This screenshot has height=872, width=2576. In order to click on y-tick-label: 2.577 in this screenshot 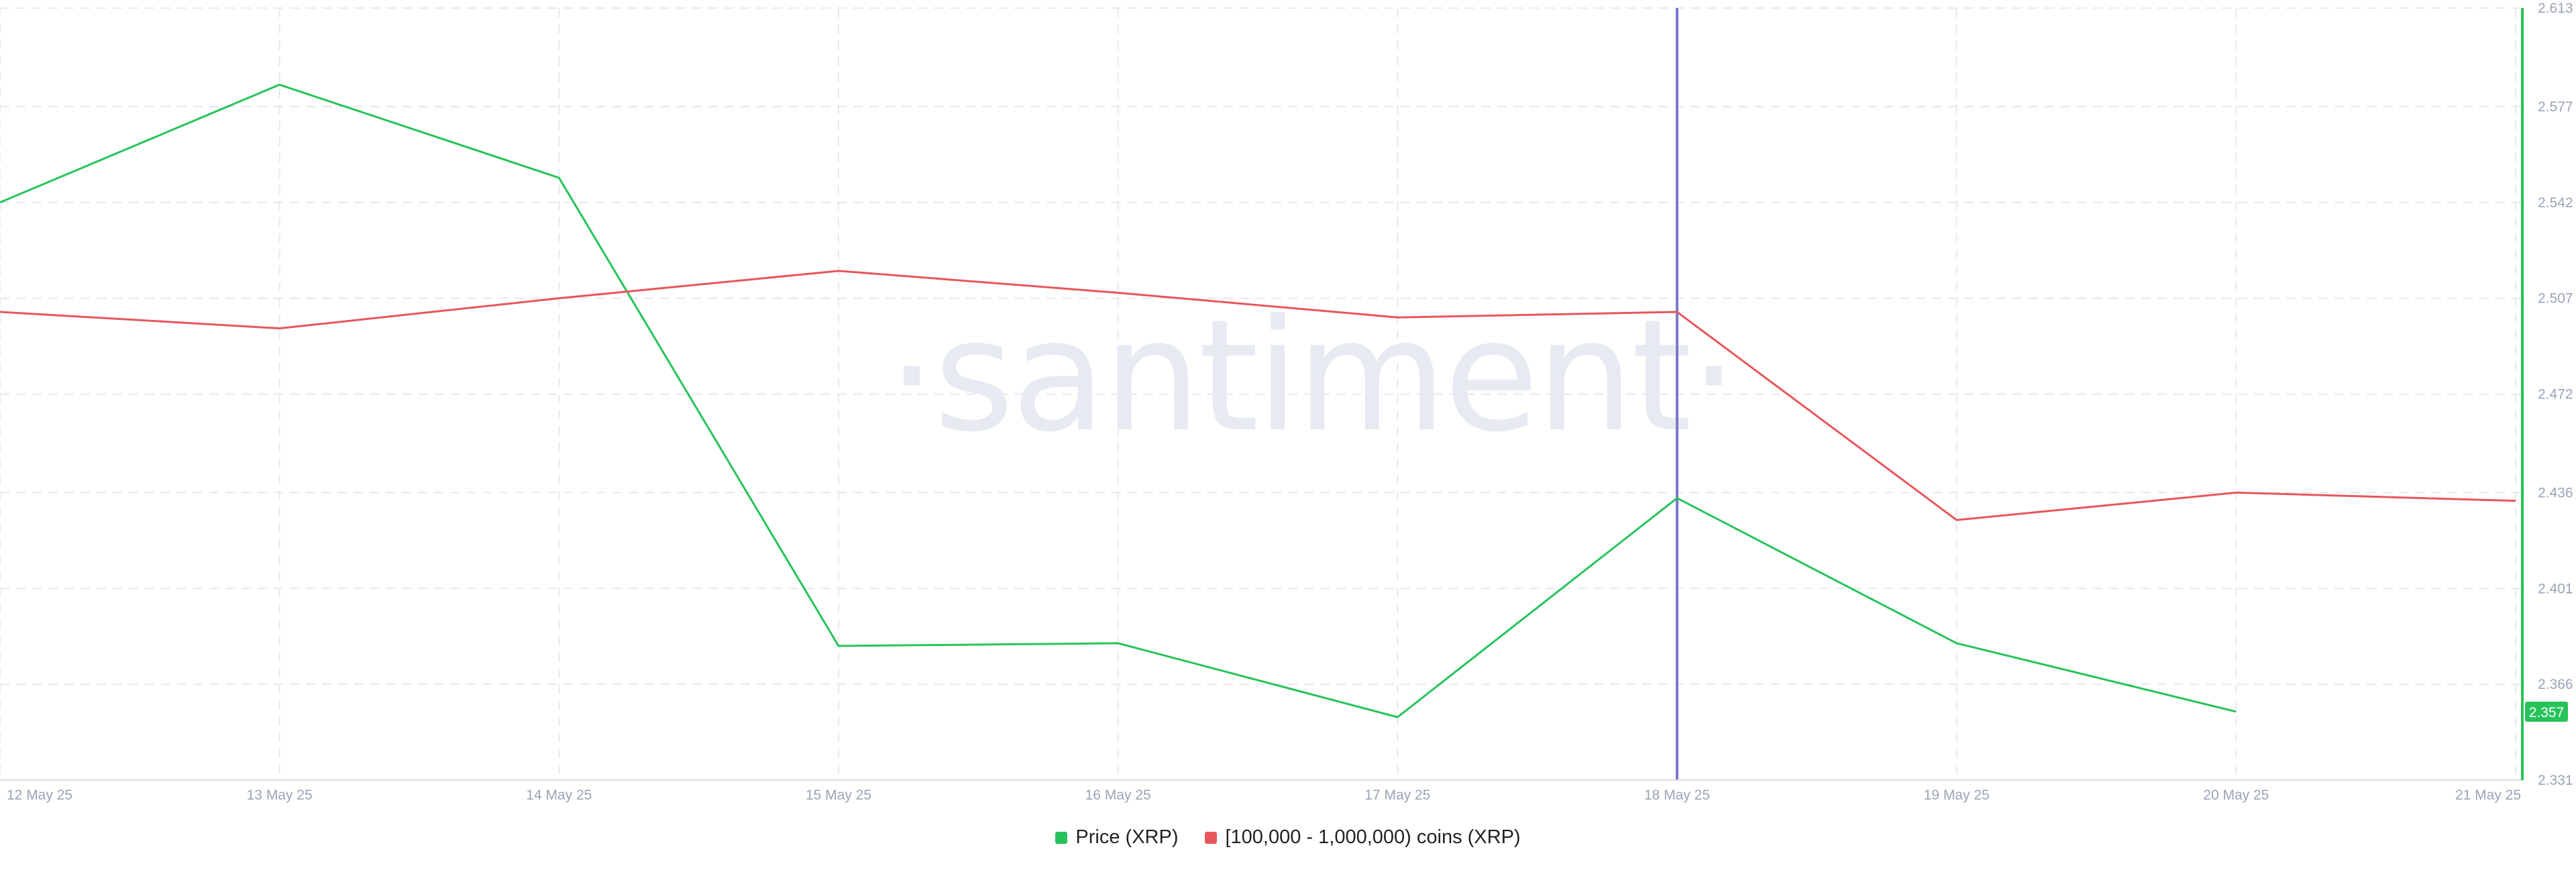, I will do `click(2555, 107)`.